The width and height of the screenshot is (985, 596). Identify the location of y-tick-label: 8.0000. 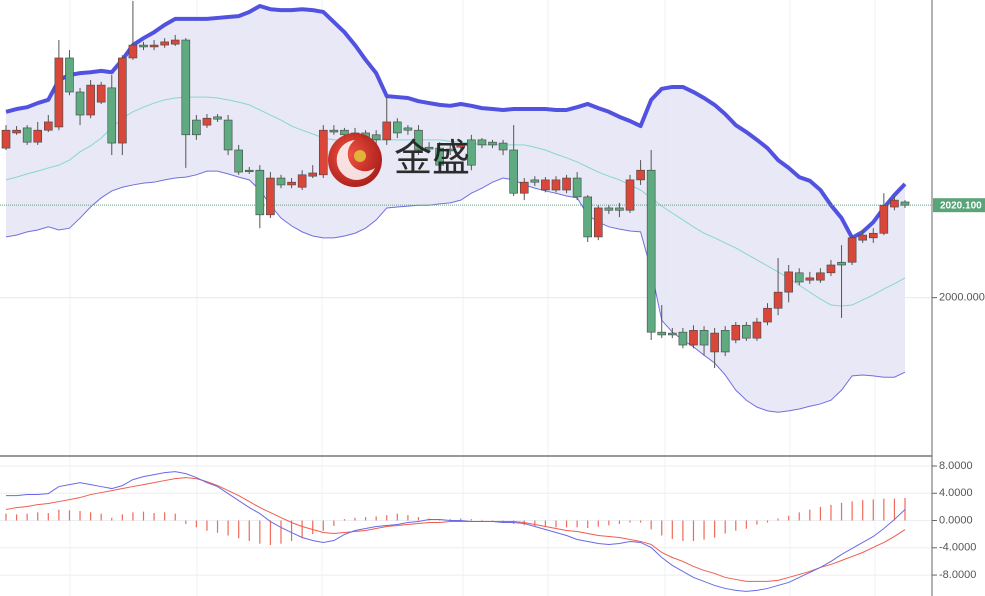
(956, 466).